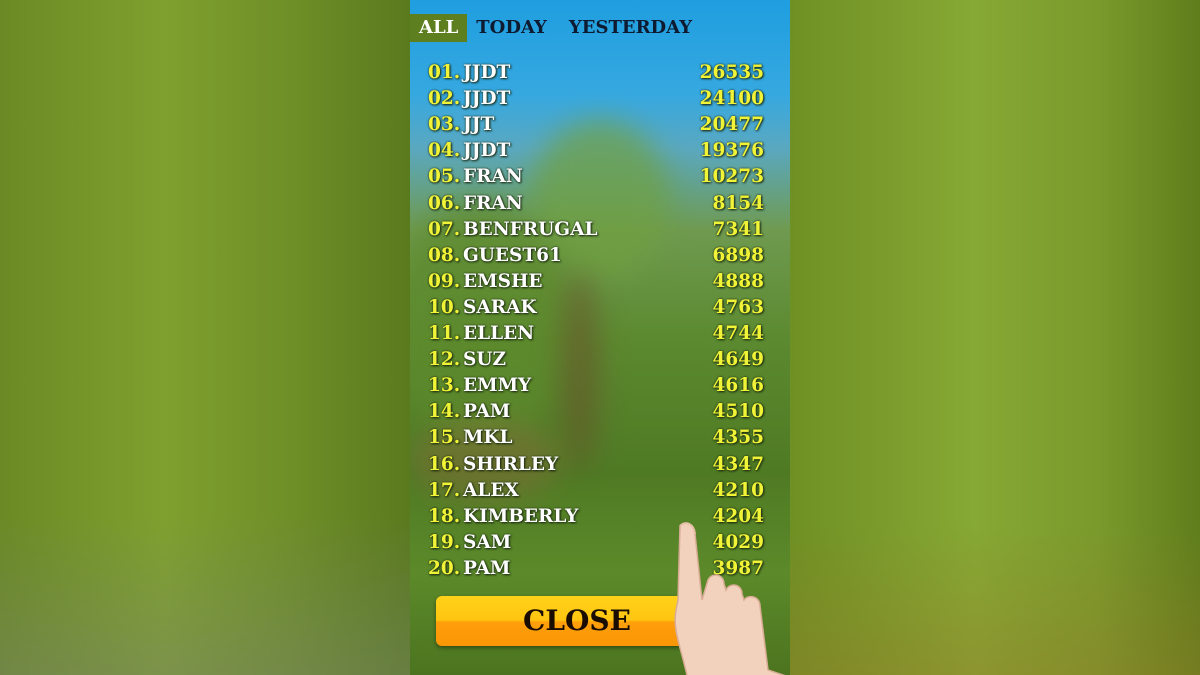  I want to click on player-score: 6898, so click(738, 255).